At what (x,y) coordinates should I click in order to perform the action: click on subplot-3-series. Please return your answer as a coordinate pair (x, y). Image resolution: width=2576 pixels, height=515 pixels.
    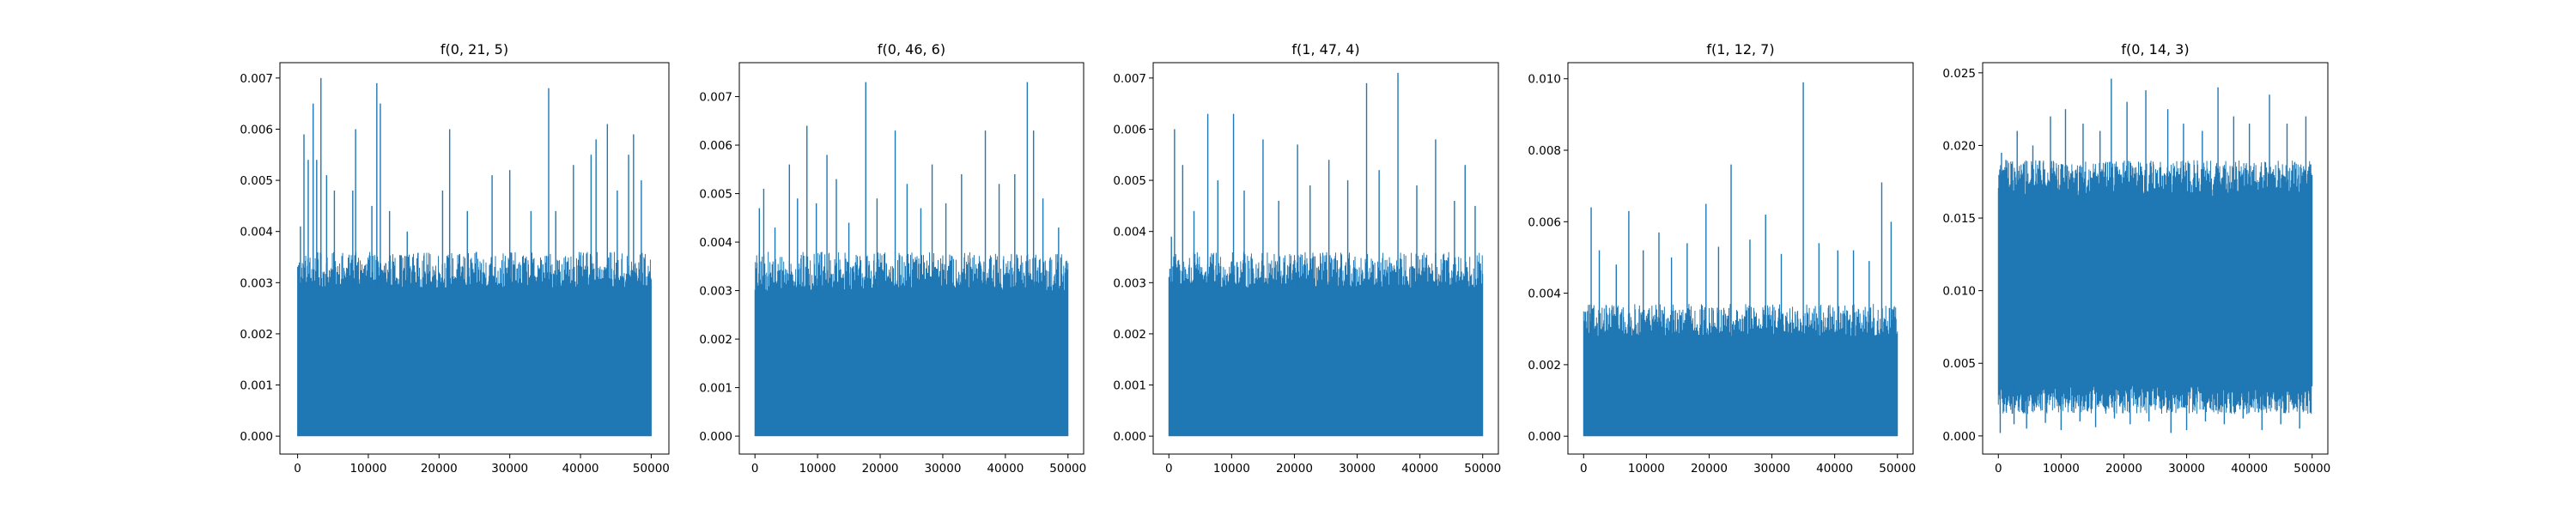
    Looking at the image, I should click on (1326, 254).